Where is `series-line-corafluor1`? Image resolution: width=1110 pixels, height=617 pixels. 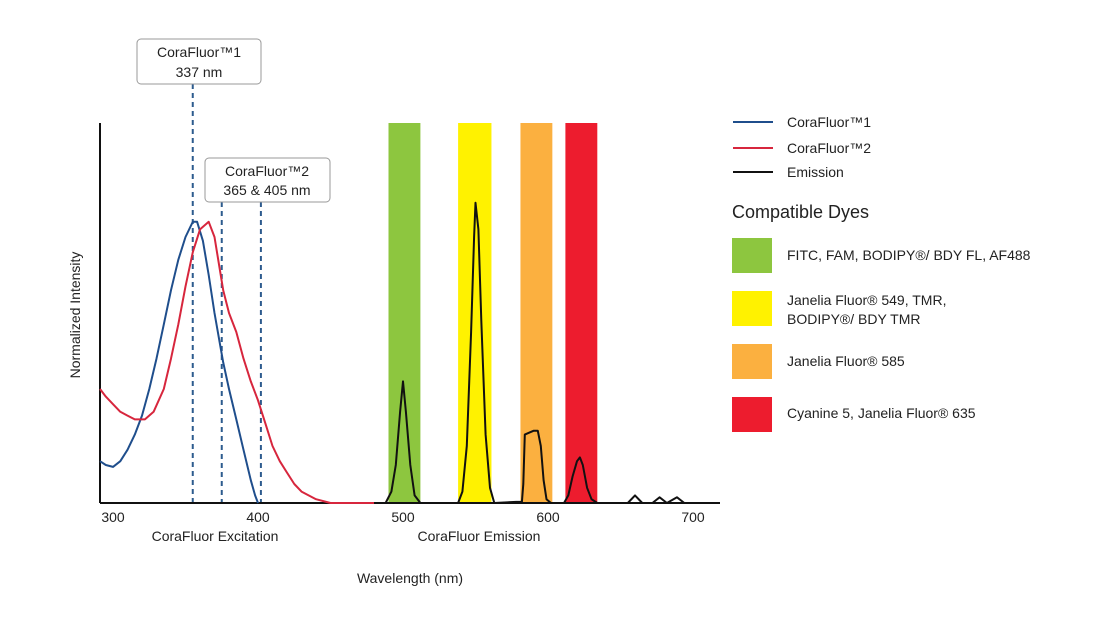 series-line-corafluor1 is located at coordinates (179, 362).